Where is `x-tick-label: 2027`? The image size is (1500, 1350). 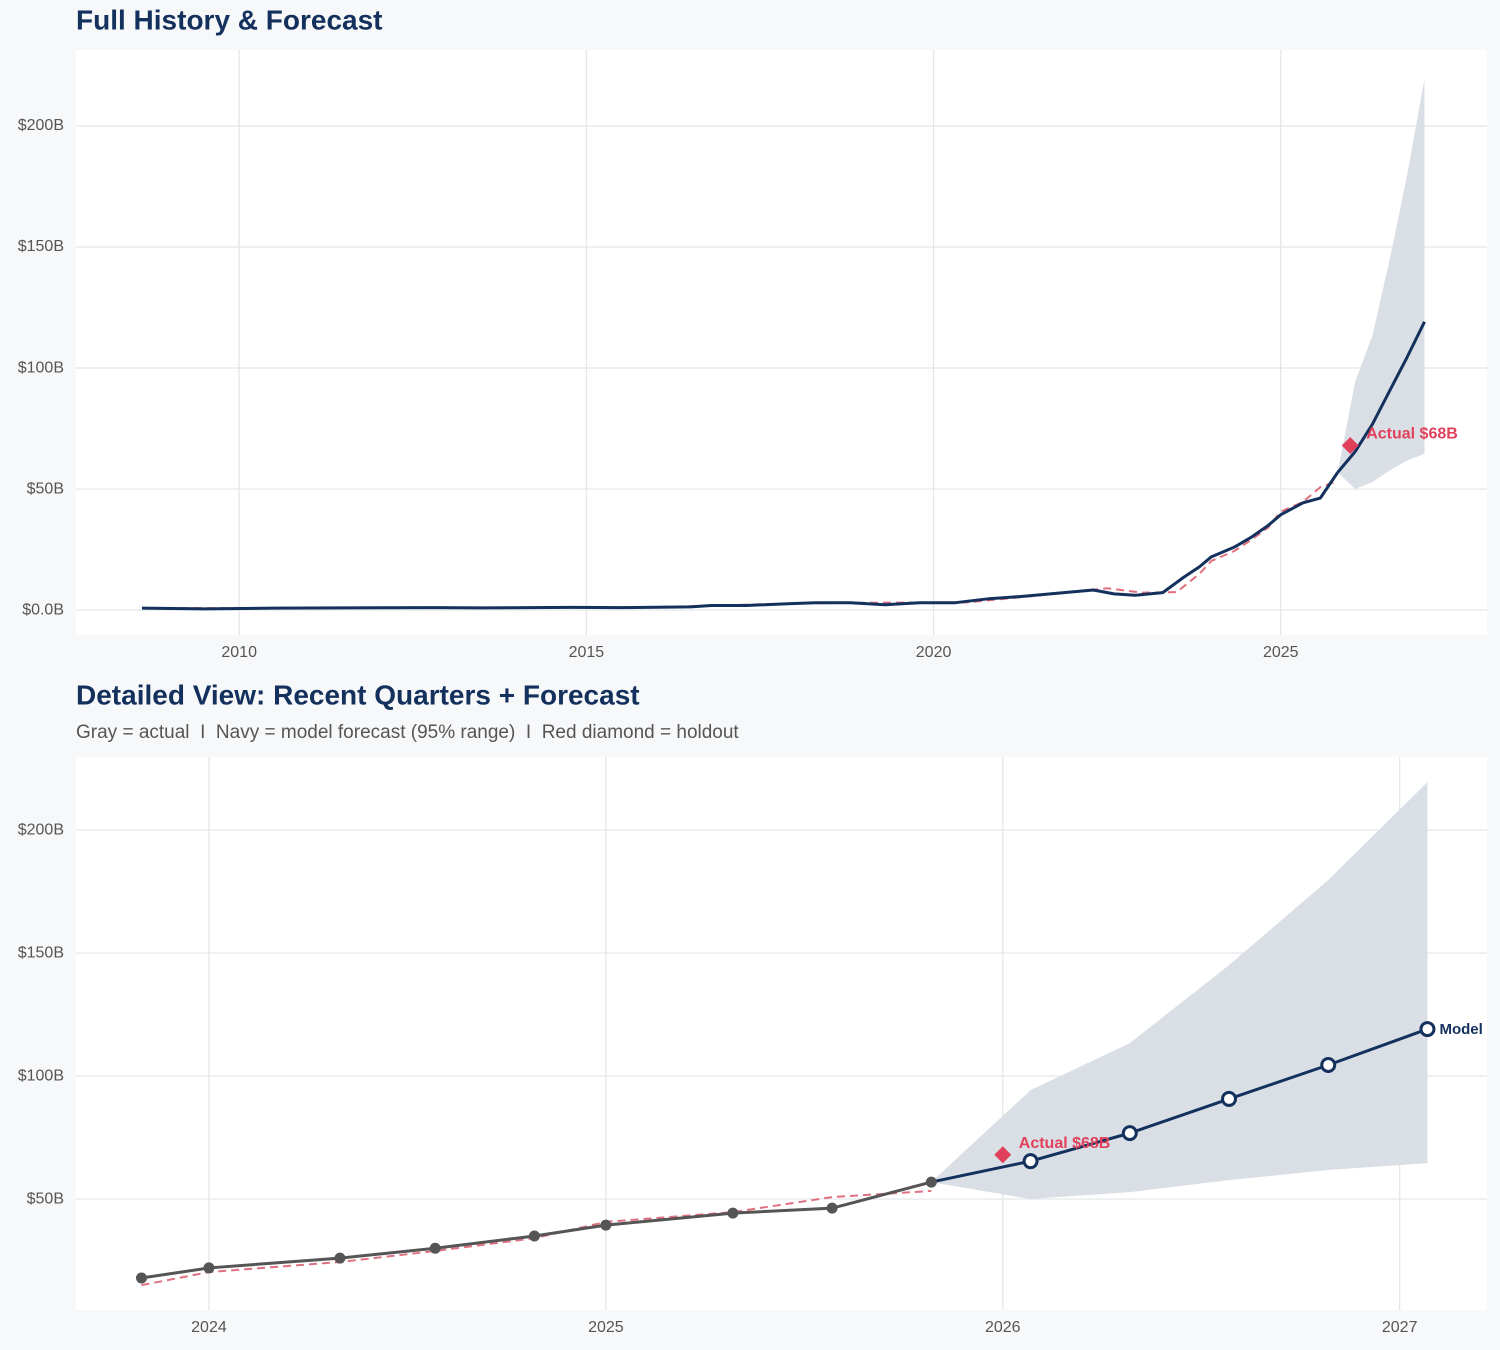 x-tick-label: 2027 is located at coordinates (1400, 1327).